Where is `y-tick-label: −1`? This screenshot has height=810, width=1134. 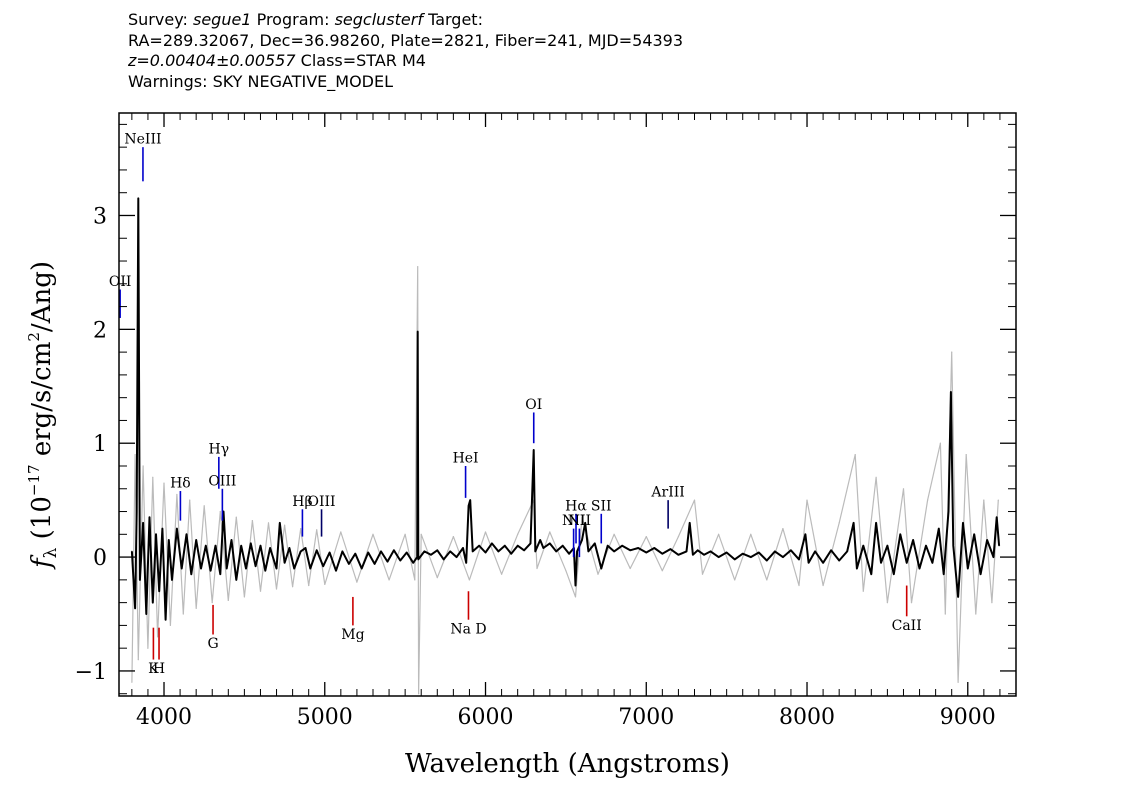 y-tick-label: −1 is located at coordinates (91, 672).